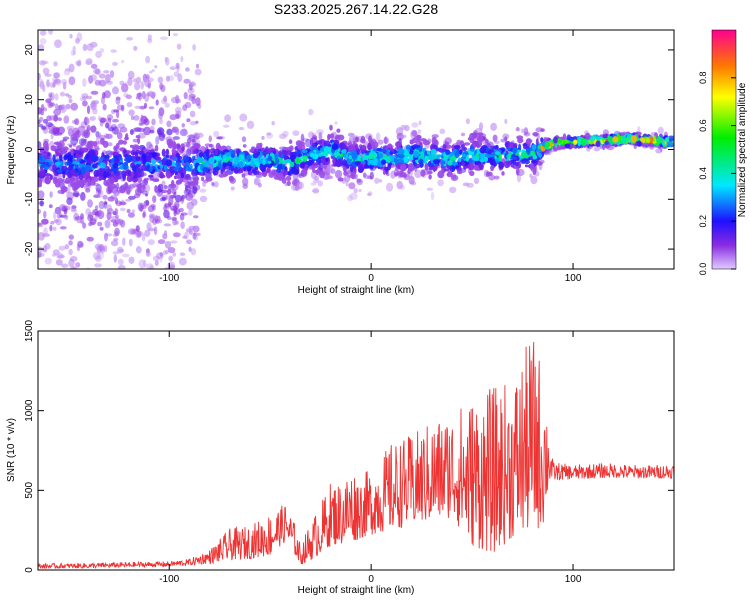 This screenshot has width=750, height=600. What do you see at coordinates (29, 570) in the screenshot?
I see `y-tick-label: 0` at bounding box center [29, 570].